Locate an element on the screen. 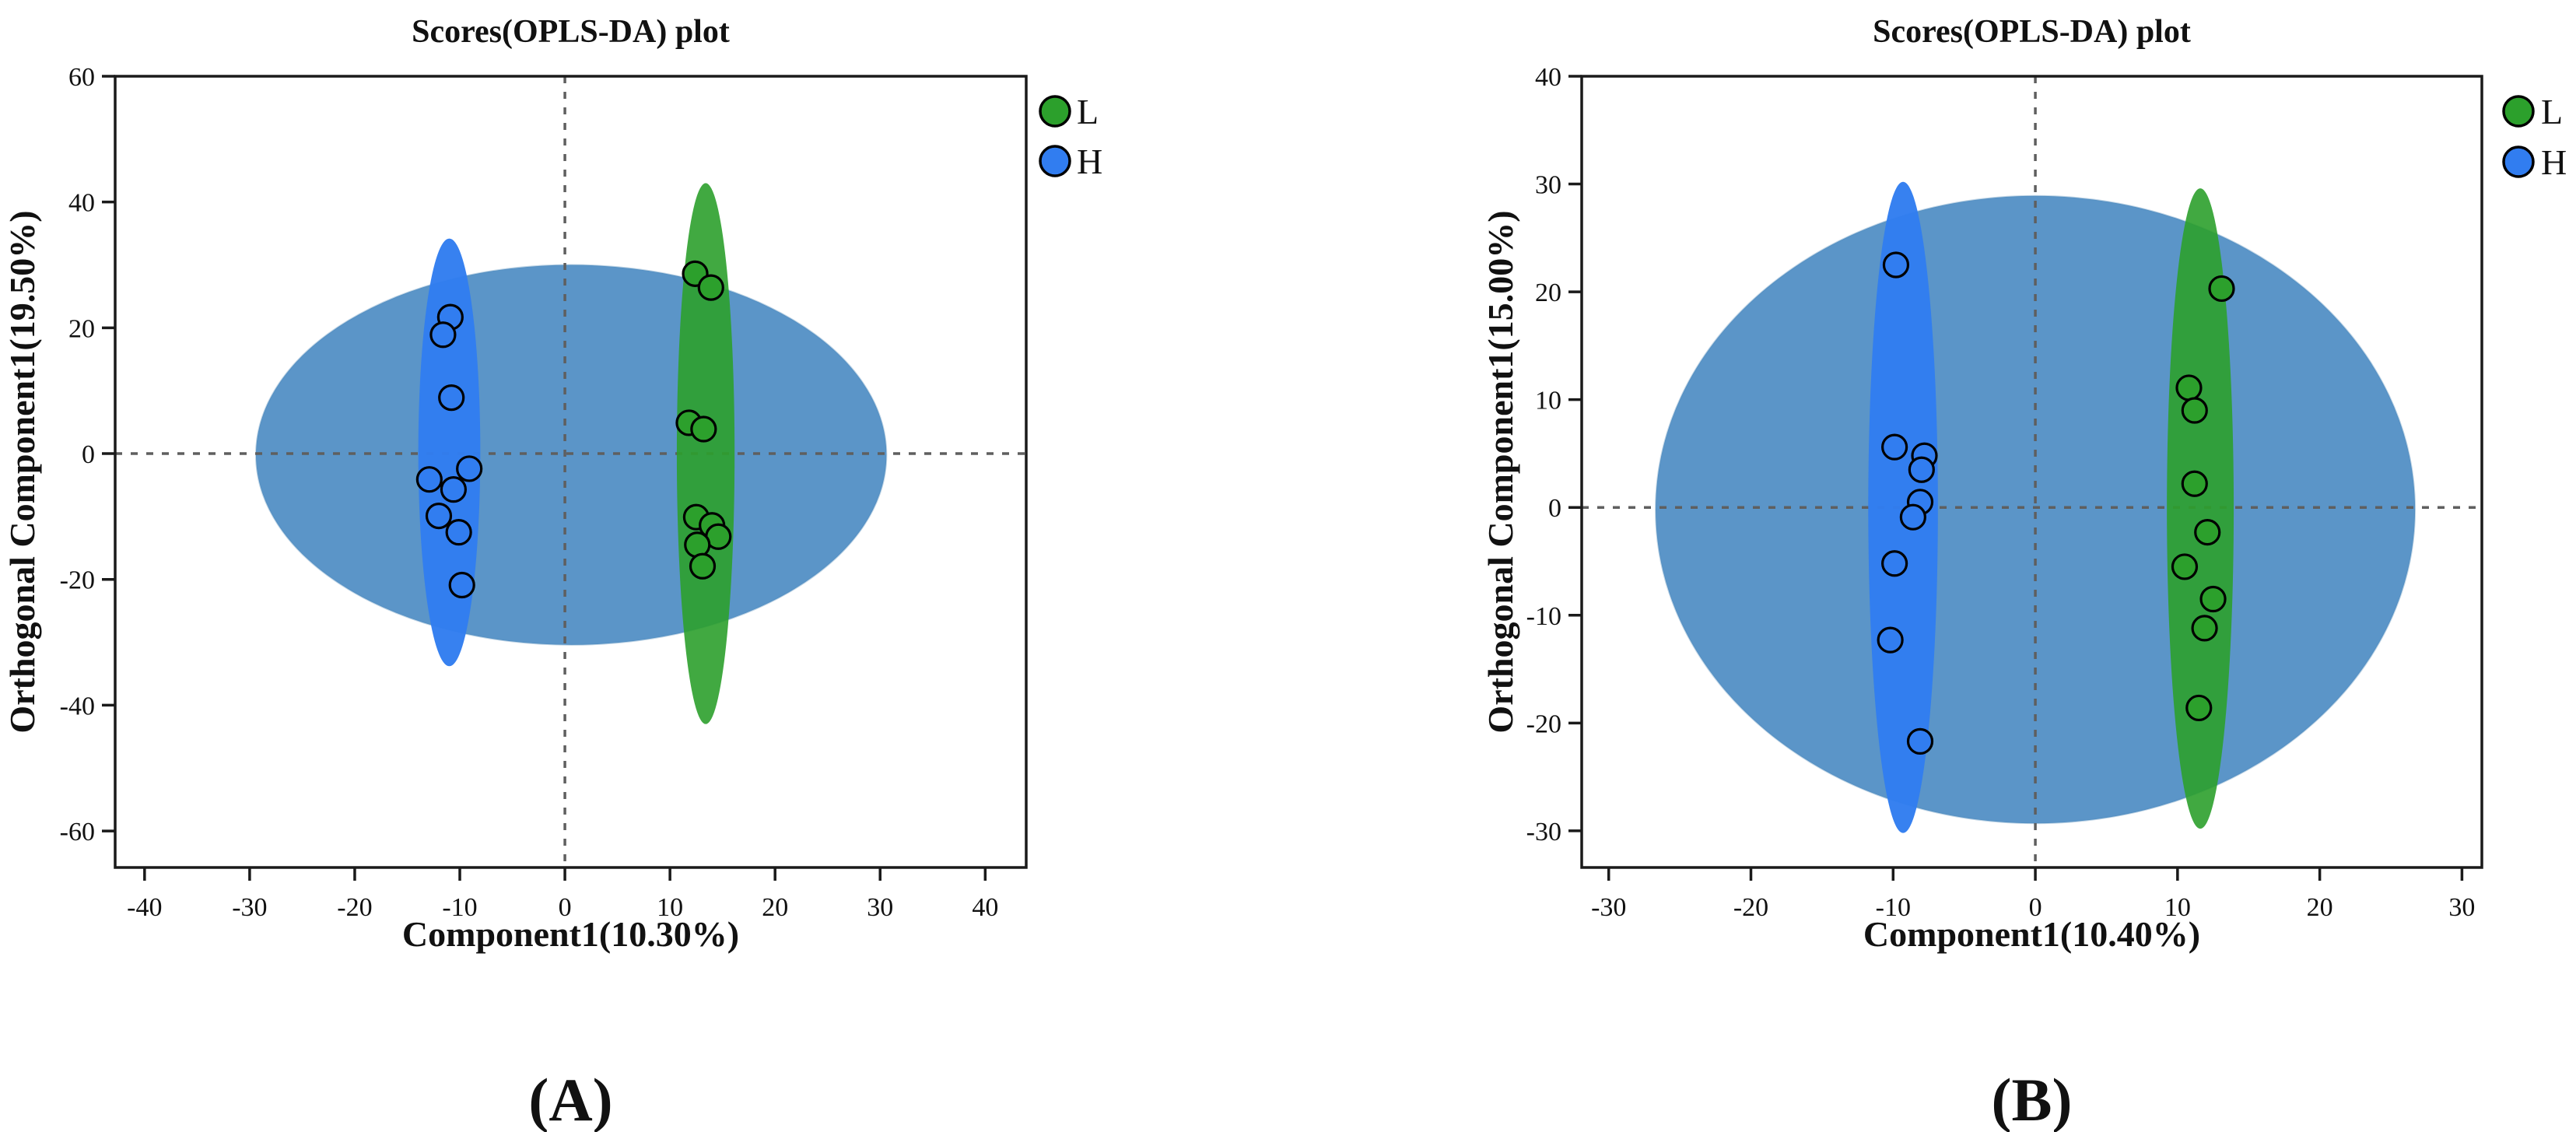  y-tick-label: -60 is located at coordinates (77, 832).